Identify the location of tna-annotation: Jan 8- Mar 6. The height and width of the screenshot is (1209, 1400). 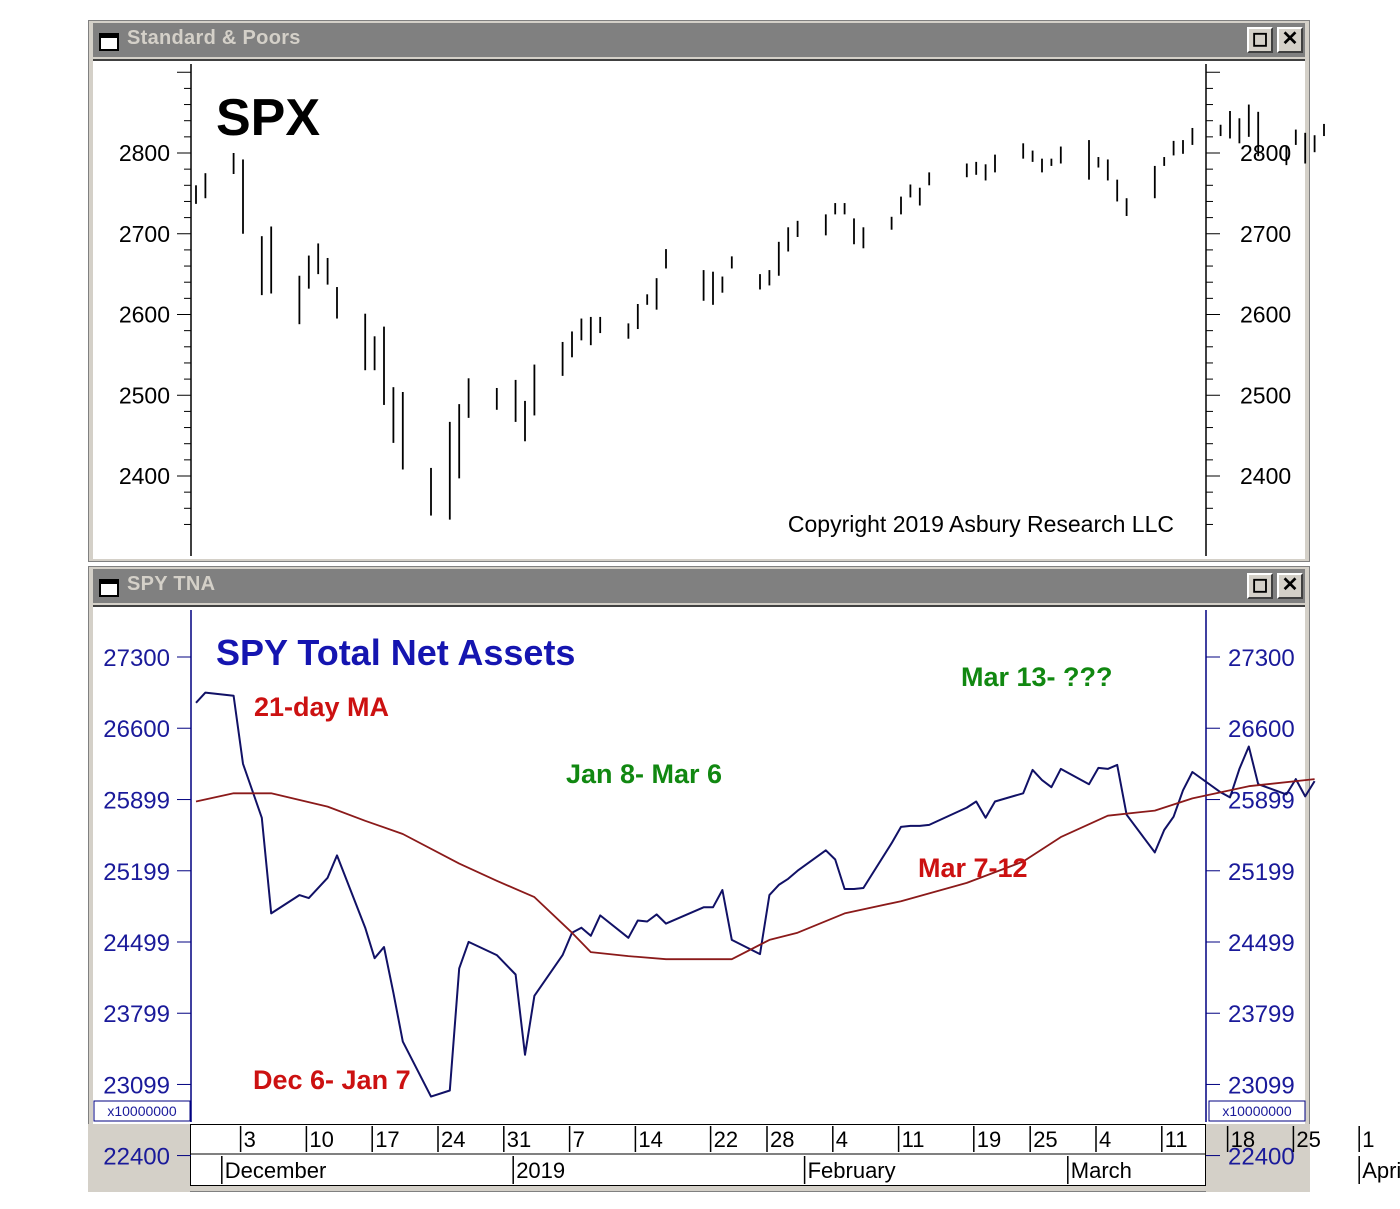
(644, 774).